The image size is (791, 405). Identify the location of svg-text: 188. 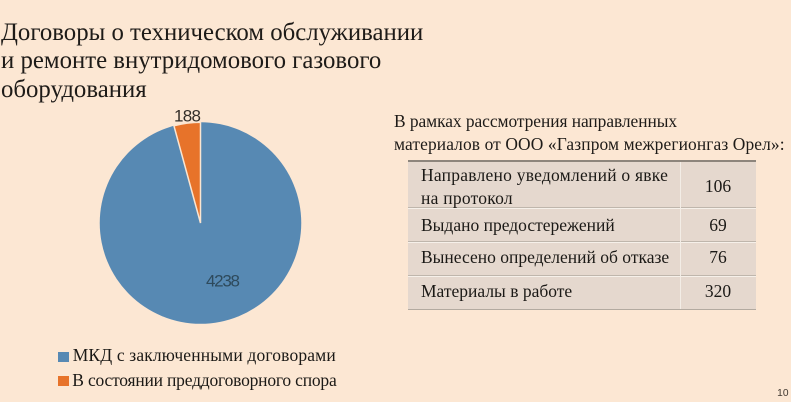
(187, 116).